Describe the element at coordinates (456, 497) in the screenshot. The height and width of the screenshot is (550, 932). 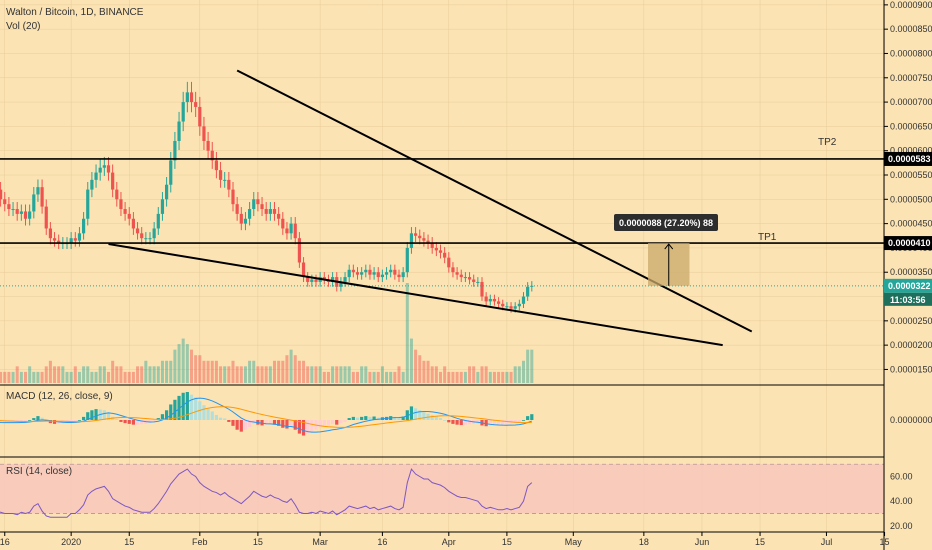
I see `rsi-pane: 60.00 40.00 20.00` at that location.